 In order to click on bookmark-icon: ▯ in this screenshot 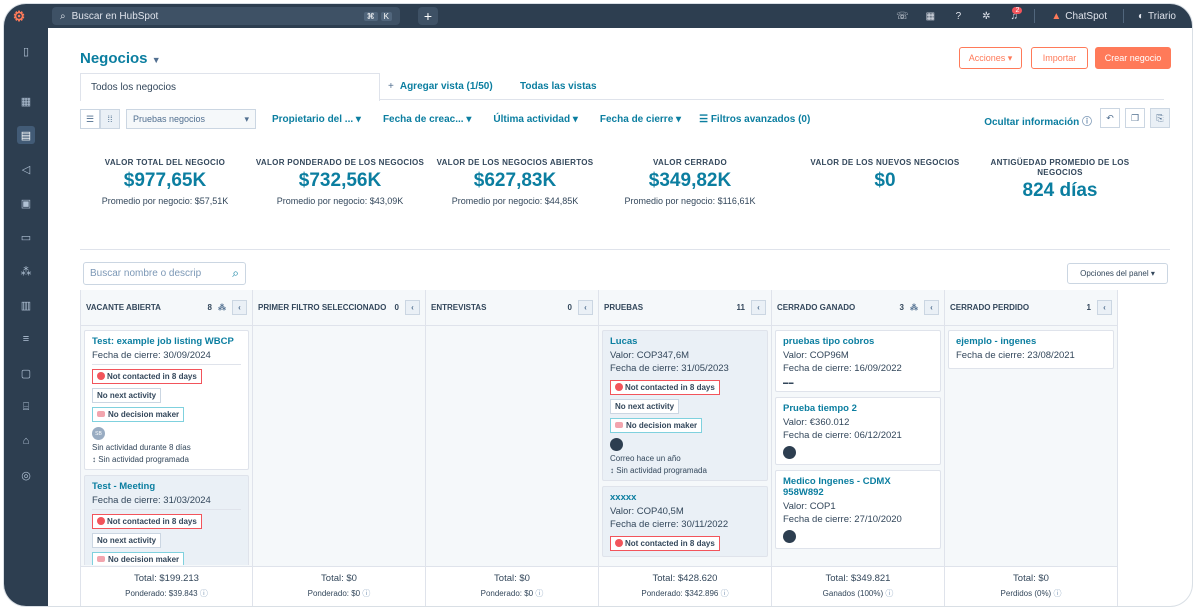, I will do `click(26, 51)`.